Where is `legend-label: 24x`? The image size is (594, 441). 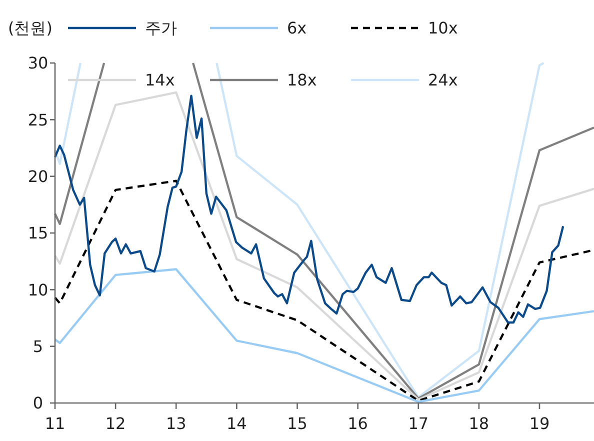
legend-label: 24x is located at coordinates (443, 80).